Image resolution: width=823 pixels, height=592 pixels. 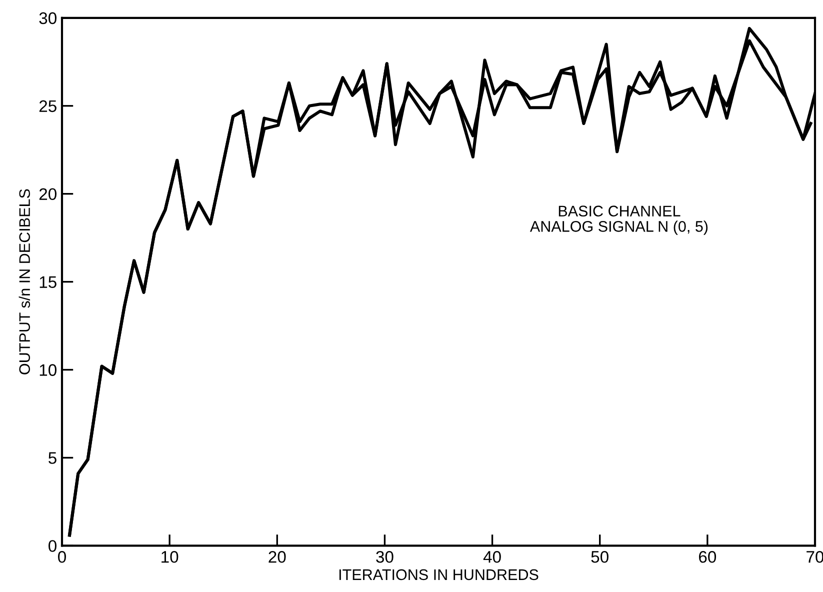 I want to click on x-tick-label: 10, so click(x=170, y=557).